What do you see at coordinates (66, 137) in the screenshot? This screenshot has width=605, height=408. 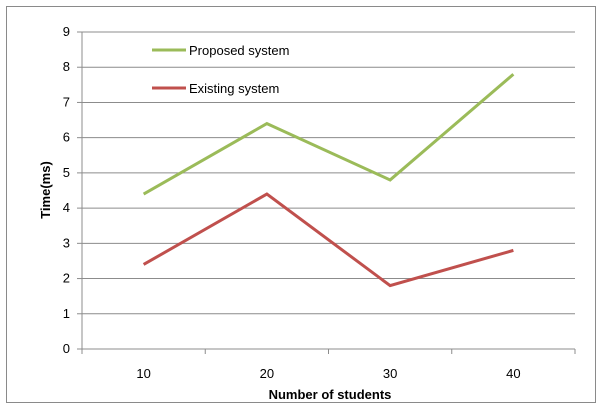 I see `y-tick-label-6: 6` at bounding box center [66, 137].